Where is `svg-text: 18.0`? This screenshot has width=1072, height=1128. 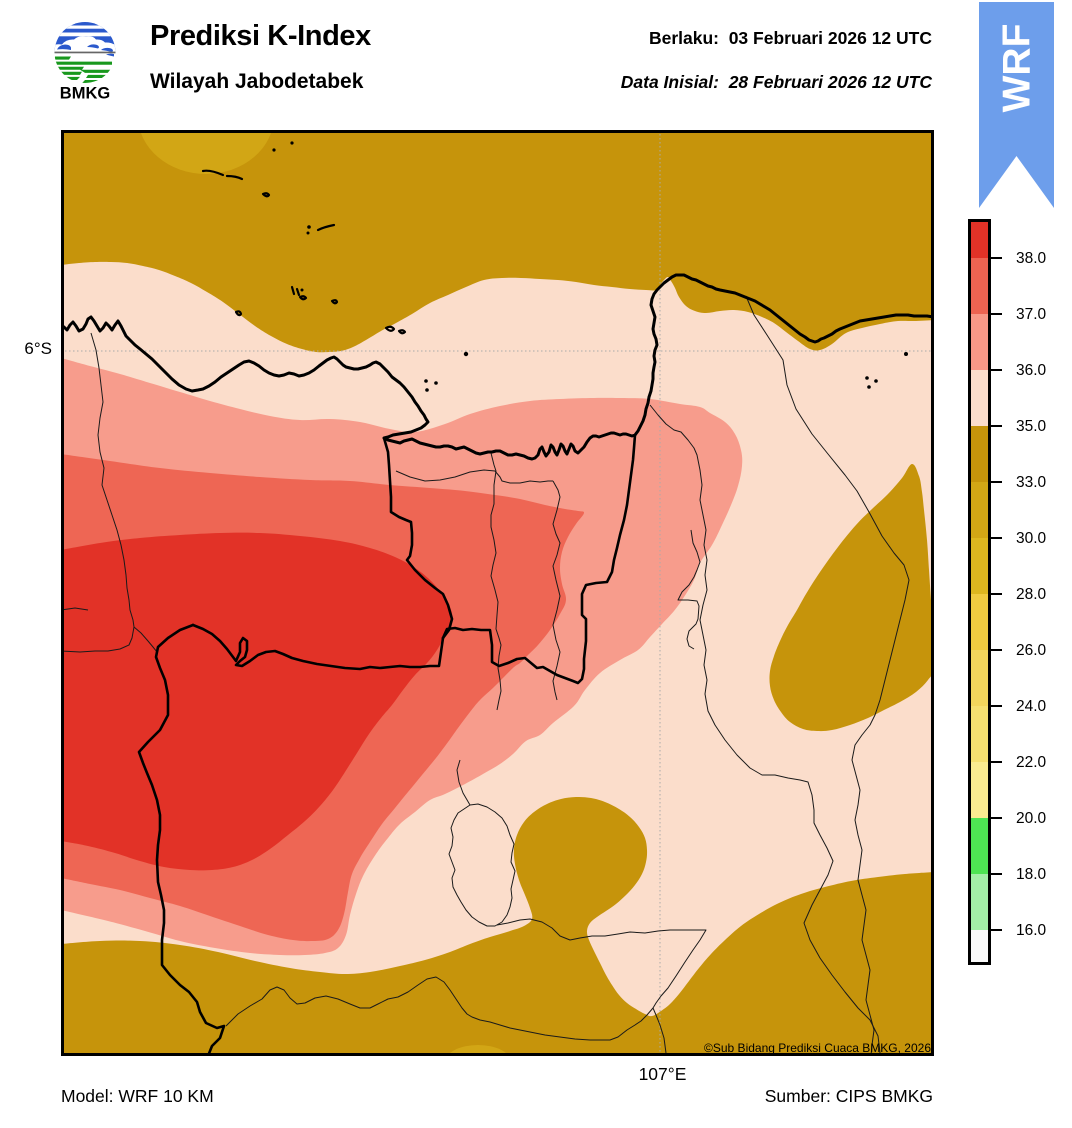 svg-text: 18.0 is located at coordinates (1031, 874).